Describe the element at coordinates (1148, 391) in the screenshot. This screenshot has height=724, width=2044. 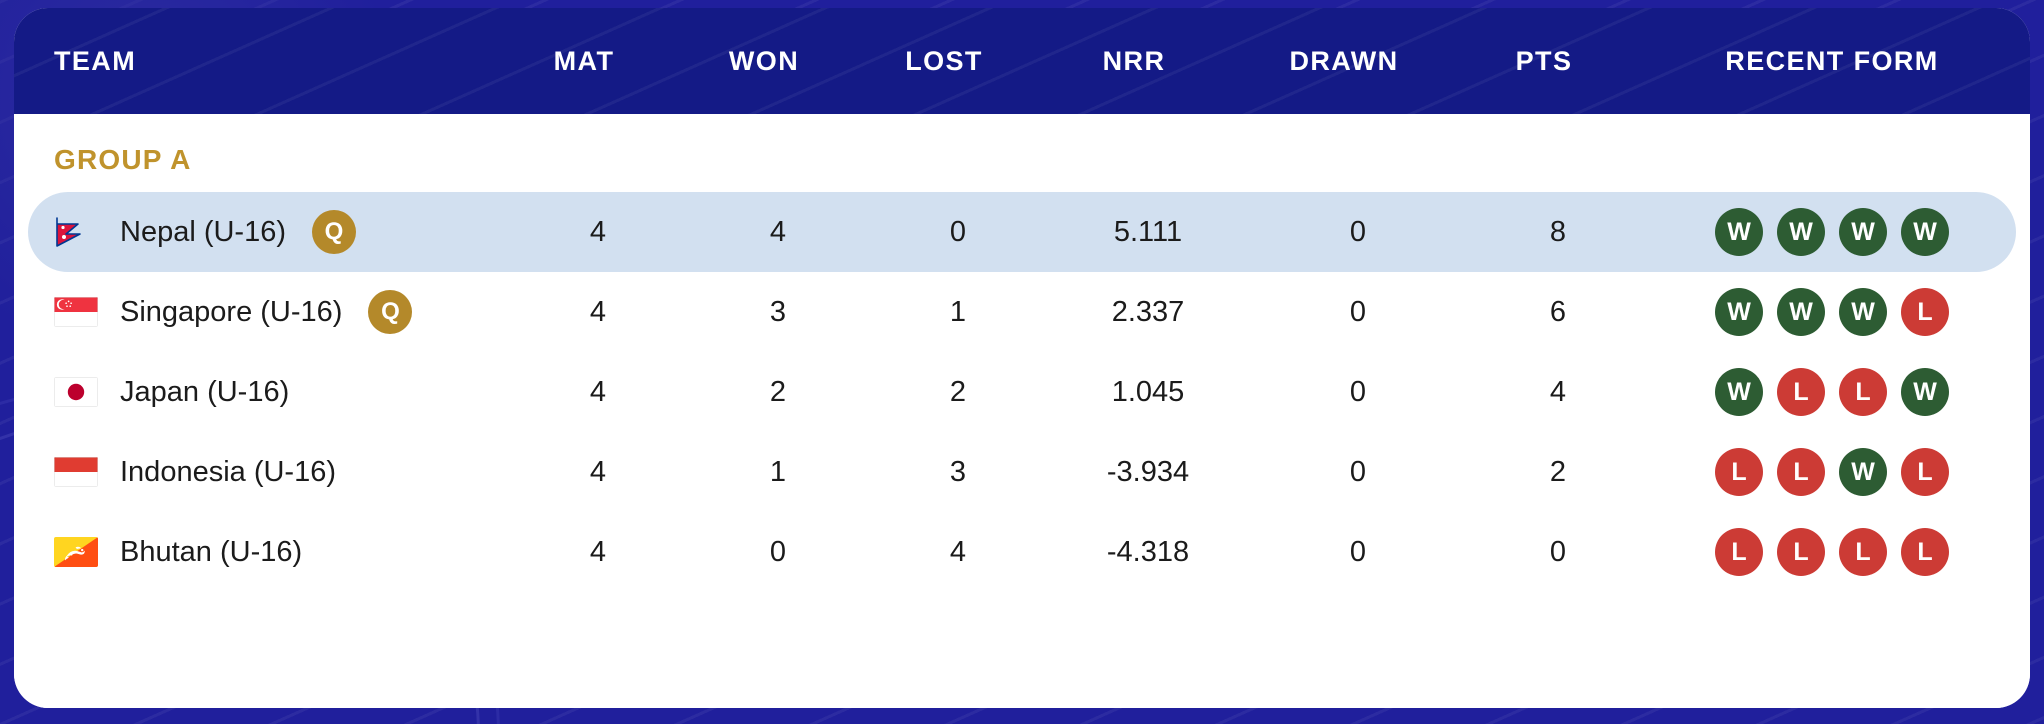
I see `cell-nrr: 1.045` at that location.